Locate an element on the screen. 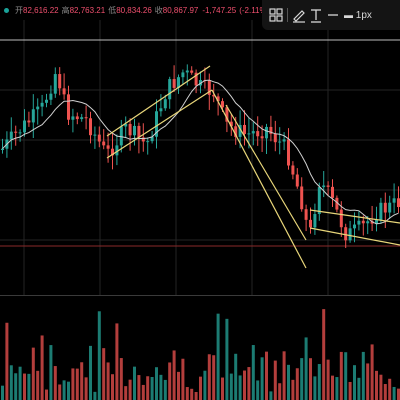  open-label: 开 is located at coordinates (19, 10).